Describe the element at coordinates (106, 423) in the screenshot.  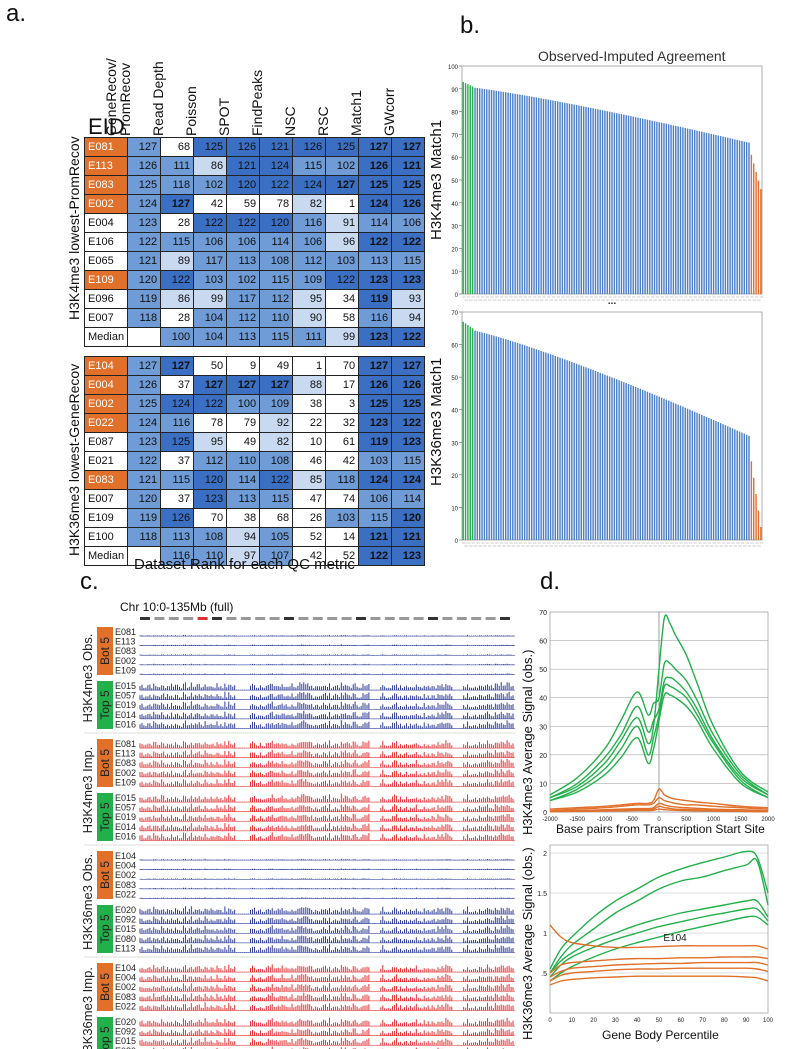
I see `eid-cell: E022` at that location.